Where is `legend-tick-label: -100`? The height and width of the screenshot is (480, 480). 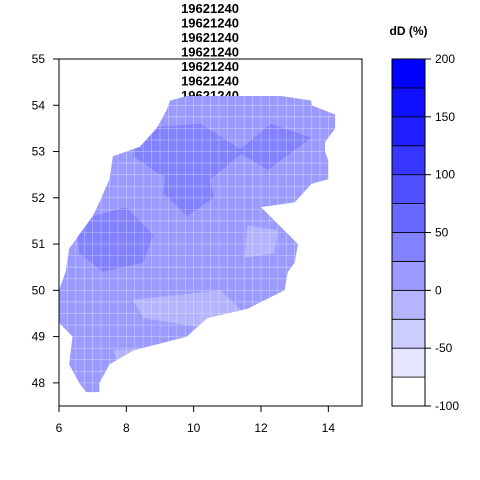 legend-tick-label: -100 is located at coordinates (447, 406).